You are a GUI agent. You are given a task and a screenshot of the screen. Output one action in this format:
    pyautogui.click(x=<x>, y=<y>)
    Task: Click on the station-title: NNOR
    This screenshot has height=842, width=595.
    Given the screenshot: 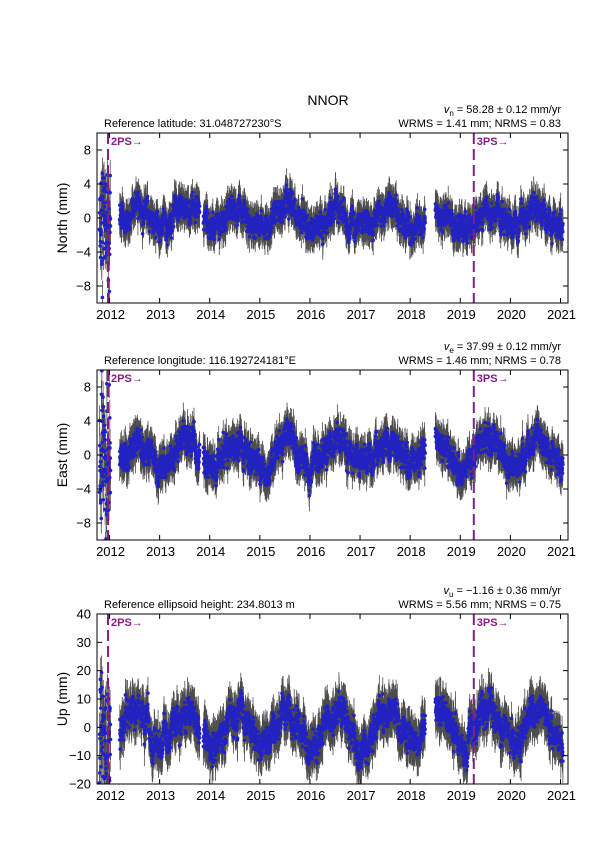 What is the action you would take?
    pyautogui.click(x=327, y=100)
    